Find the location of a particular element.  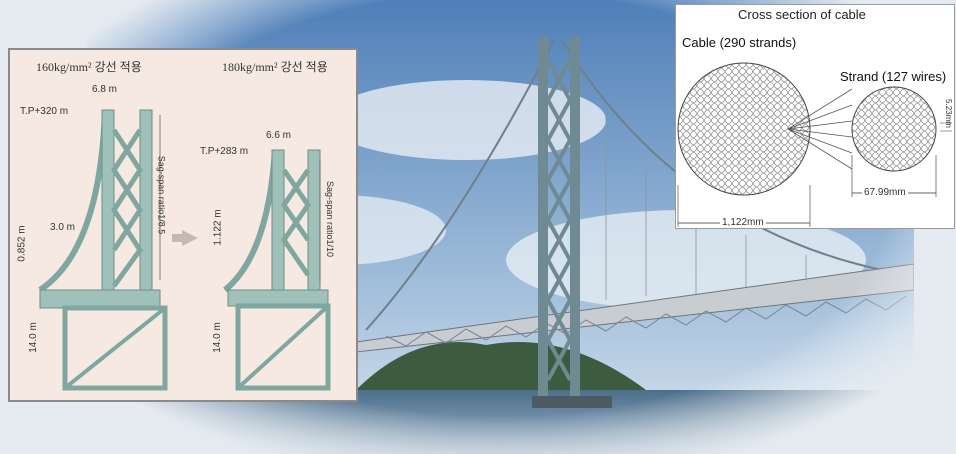

left-saddle-width: 3.0 m is located at coordinates (63, 227).